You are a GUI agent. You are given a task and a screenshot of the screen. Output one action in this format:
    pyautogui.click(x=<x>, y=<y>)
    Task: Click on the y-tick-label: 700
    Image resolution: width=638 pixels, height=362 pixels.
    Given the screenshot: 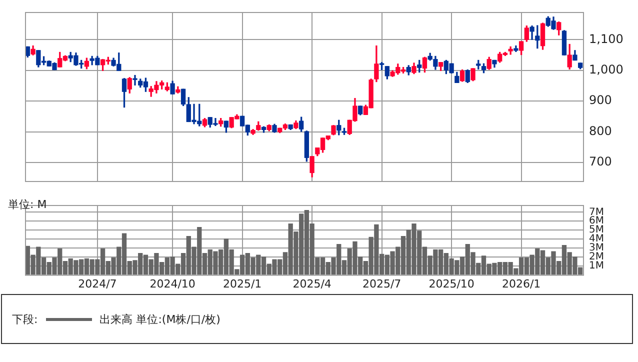 What is the action you would take?
    pyautogui.click(x=600, y=161)
    